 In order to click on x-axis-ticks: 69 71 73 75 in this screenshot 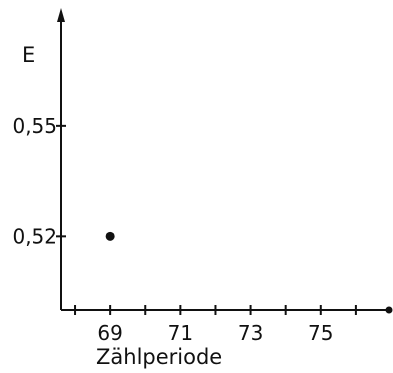, I will do `click(215, 325)`.